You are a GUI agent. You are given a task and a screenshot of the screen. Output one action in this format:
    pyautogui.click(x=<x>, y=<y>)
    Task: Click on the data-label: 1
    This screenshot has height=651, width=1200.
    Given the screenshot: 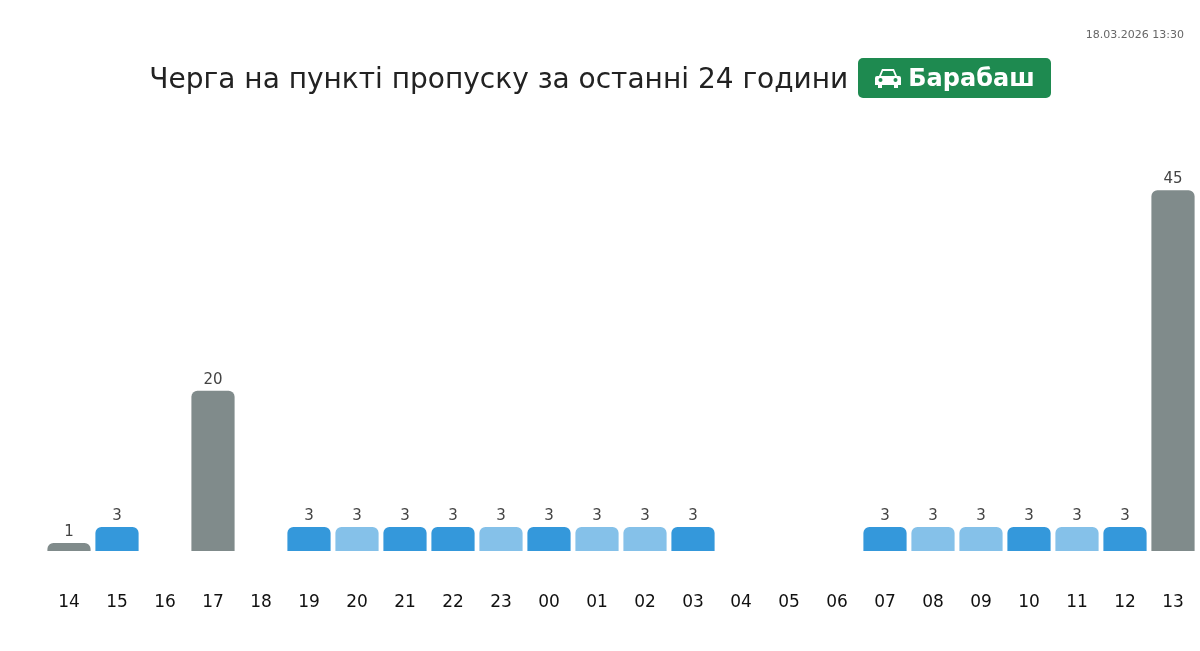 What is the action you would take?
    pyautogui.click(x=69, y=530)
    